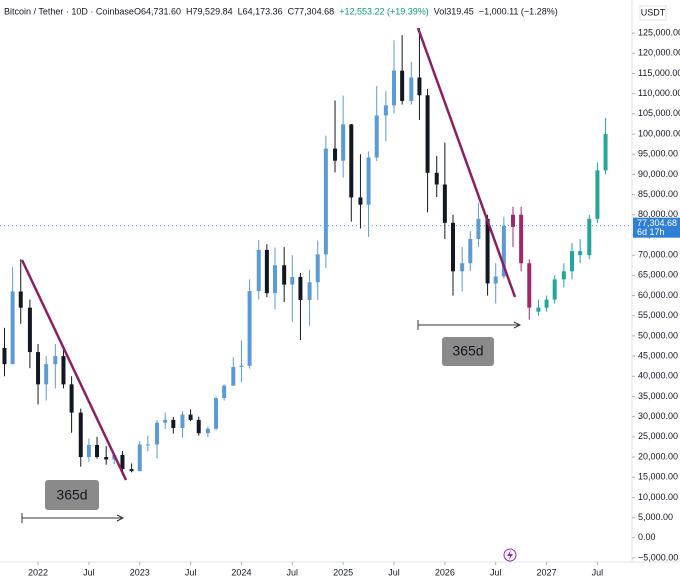 This screenshot has width=680, height=583. I want to click on price-tag, so click(656, 227).